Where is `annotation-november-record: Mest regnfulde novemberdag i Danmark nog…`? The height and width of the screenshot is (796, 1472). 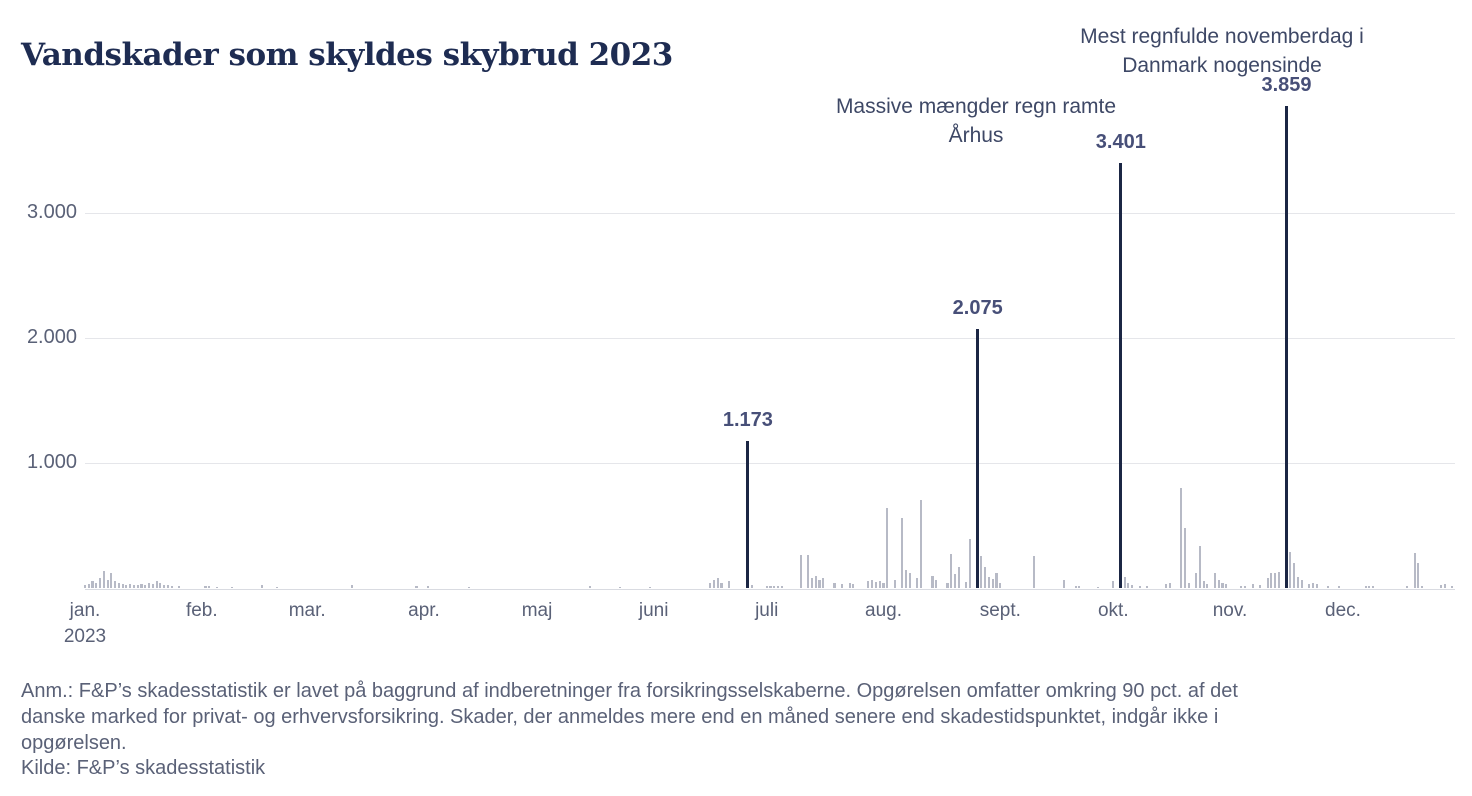
annotation-november-record: Mest regnfulde novemberdag i Danmark nog… is located at coordinates (1222, 51).